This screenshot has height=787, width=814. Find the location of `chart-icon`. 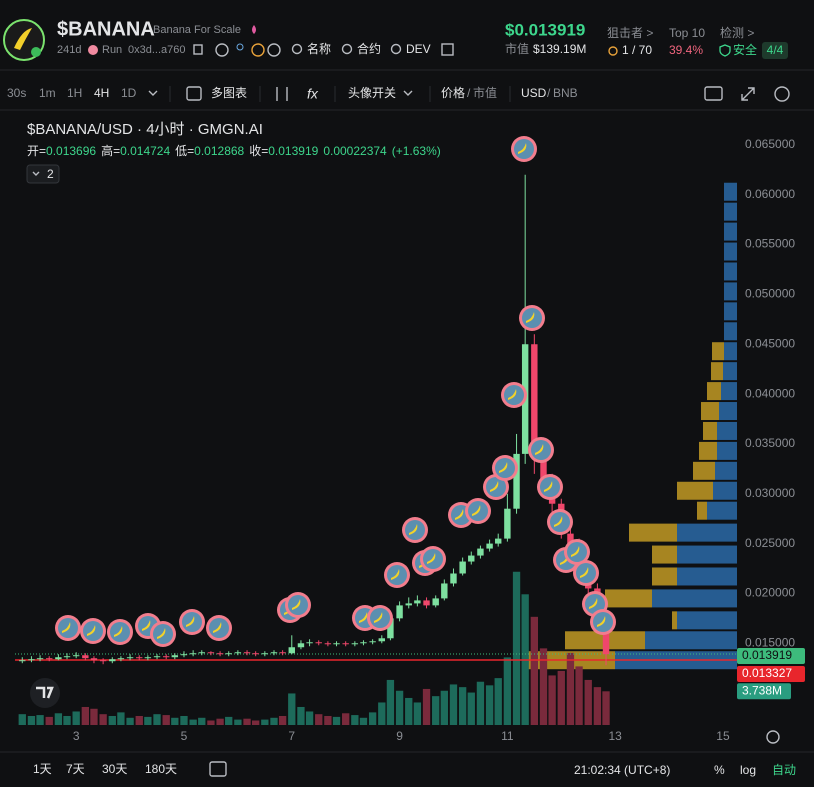

chart-icon is located at coordinates (274, 50).